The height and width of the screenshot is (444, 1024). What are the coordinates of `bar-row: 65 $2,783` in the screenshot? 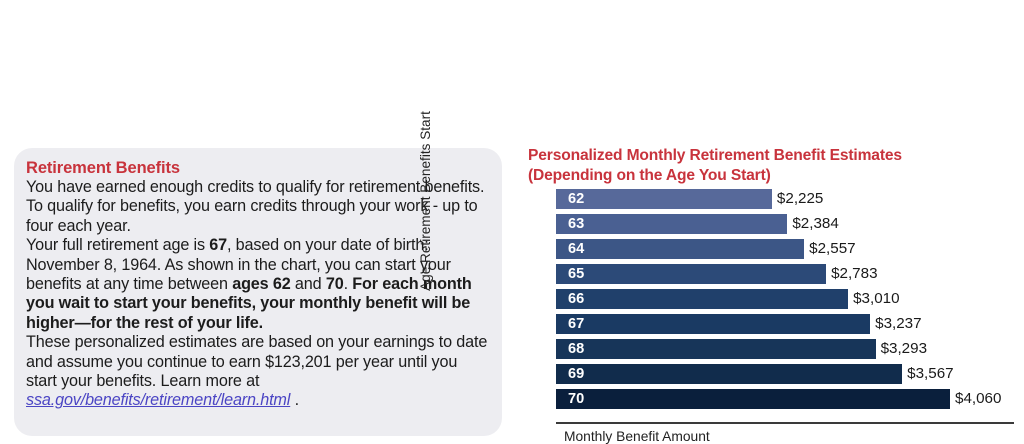 It's located at (787, 274).